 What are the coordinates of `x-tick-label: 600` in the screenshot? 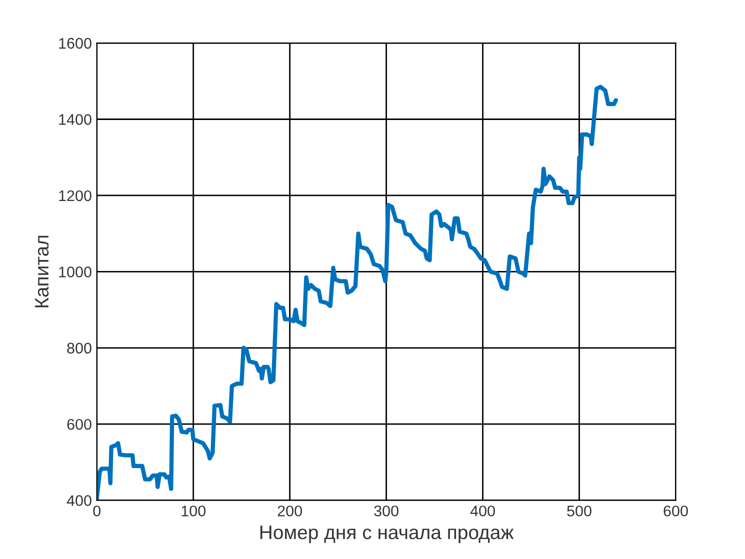 It's located at (676, 511).